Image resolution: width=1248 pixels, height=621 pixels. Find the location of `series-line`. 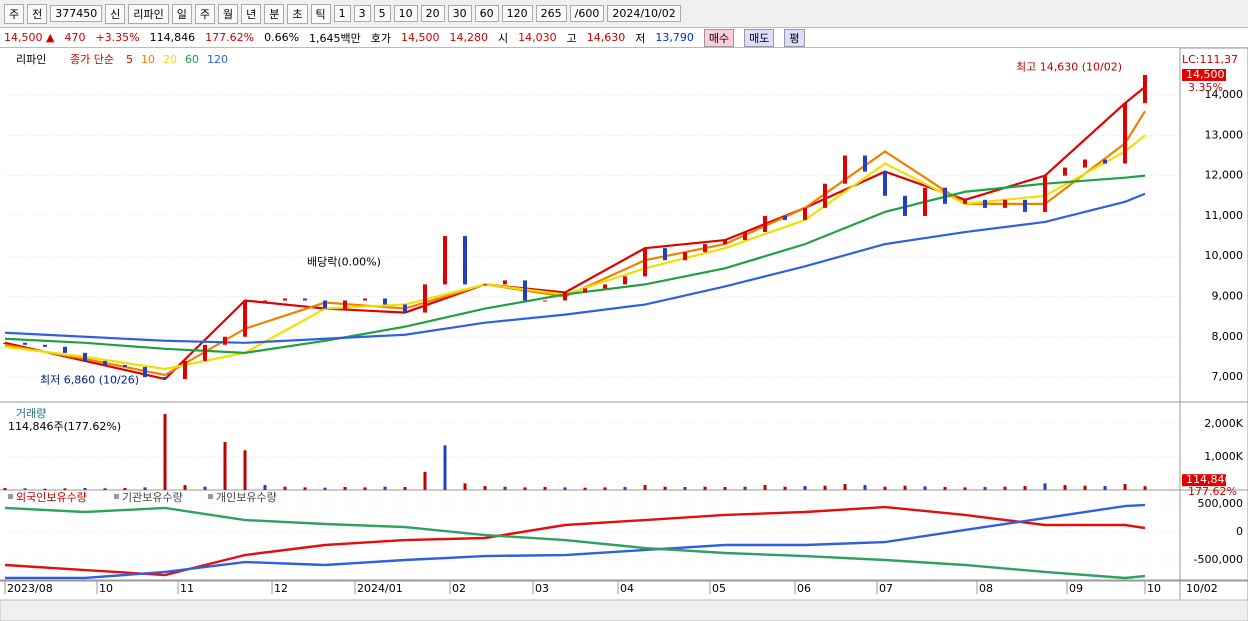

series-line is located at coordinates (575, 541).